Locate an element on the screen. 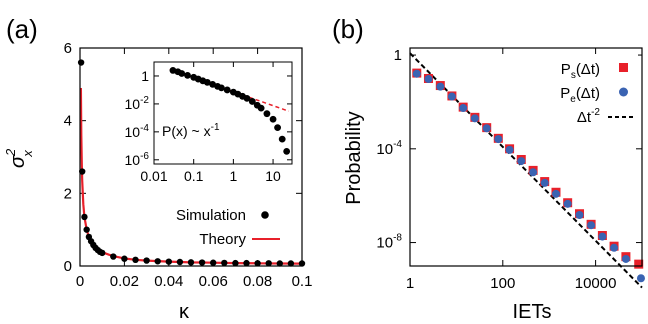 This screenshot has height=324, width=648. b-ytick-label: 1 is located at coordinates (398, 55).